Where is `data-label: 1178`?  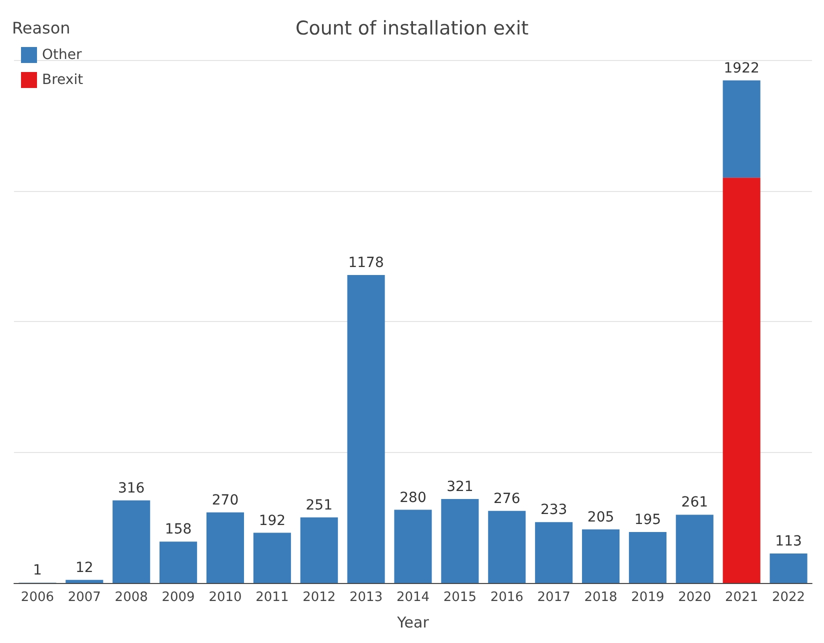 data-label: 1178 is located at coordinates (366, 262).